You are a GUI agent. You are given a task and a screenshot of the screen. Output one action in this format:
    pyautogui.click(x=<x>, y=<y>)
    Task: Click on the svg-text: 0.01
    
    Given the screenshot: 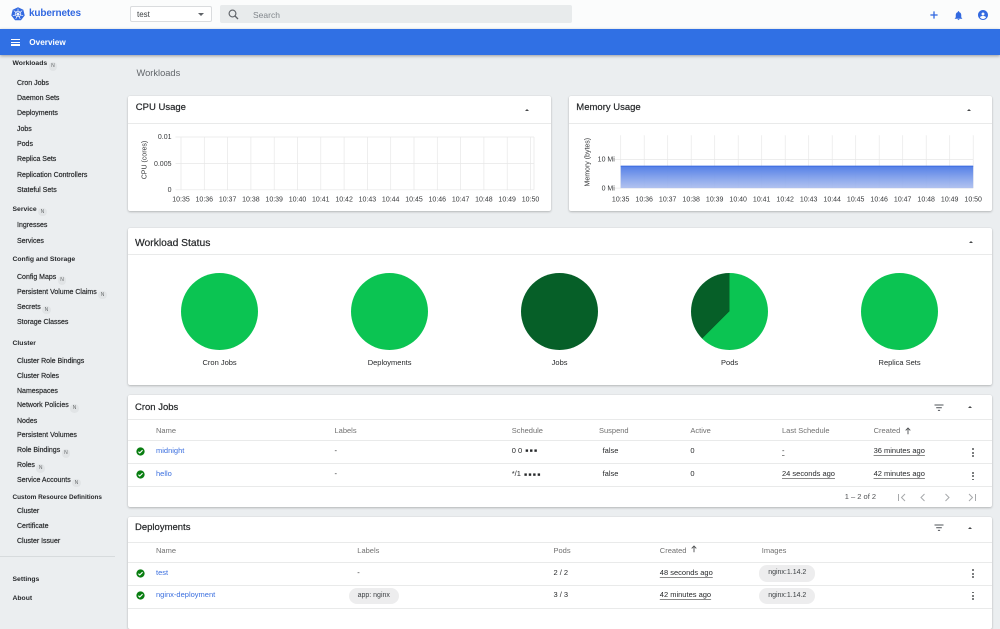 What is the action you would take?
    pyautogui.click(x=165, y=136)
    